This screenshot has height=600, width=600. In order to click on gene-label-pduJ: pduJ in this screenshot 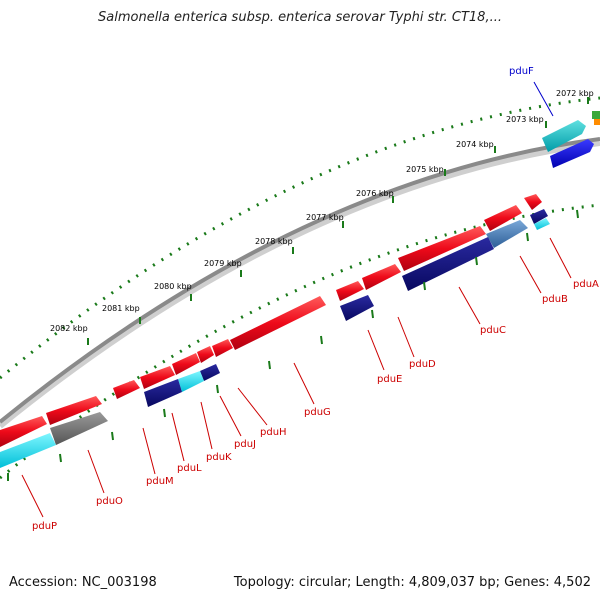, I will do `click(245, 444)`.